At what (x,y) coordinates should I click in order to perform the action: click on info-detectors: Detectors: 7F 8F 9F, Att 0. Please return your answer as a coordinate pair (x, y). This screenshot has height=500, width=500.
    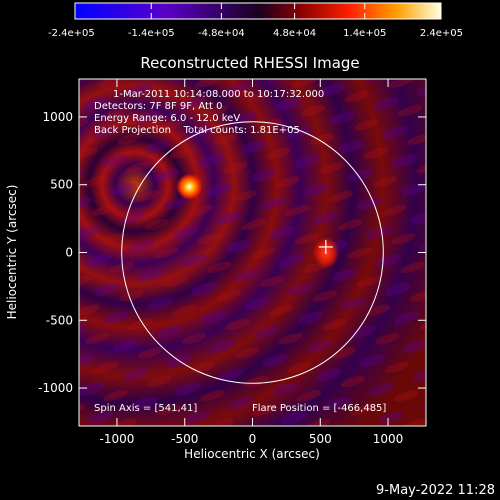
    Looking at the image, I should click on (158, 106).